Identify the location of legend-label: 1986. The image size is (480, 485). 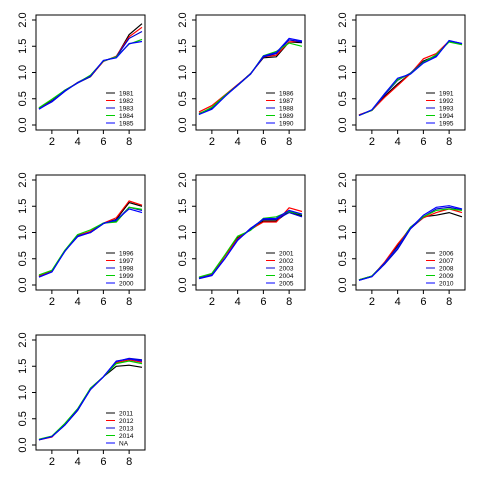
(286, 94).